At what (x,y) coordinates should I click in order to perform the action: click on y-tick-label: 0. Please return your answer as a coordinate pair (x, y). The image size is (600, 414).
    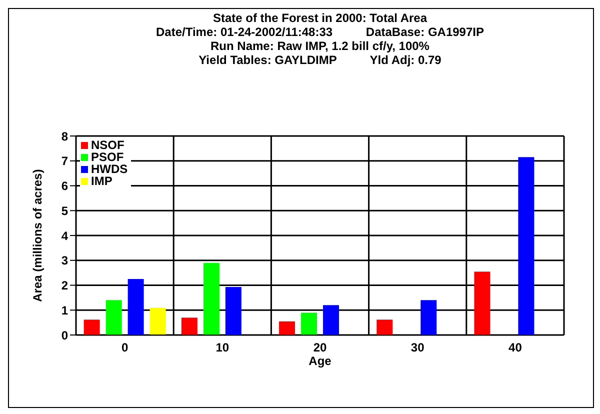
    Looking at the image, I should click on (64, 335).